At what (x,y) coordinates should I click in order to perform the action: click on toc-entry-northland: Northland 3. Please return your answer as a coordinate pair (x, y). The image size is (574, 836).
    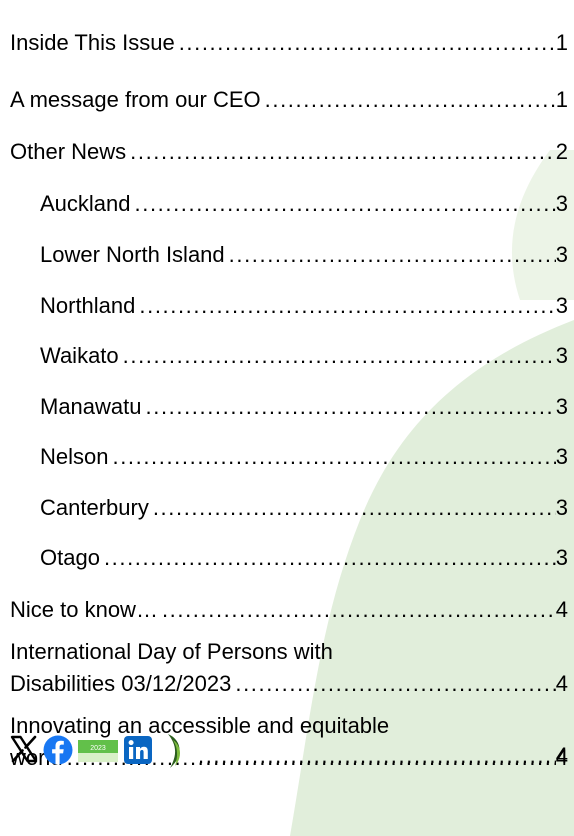
    Looking at the image, I should click on (304, 306).